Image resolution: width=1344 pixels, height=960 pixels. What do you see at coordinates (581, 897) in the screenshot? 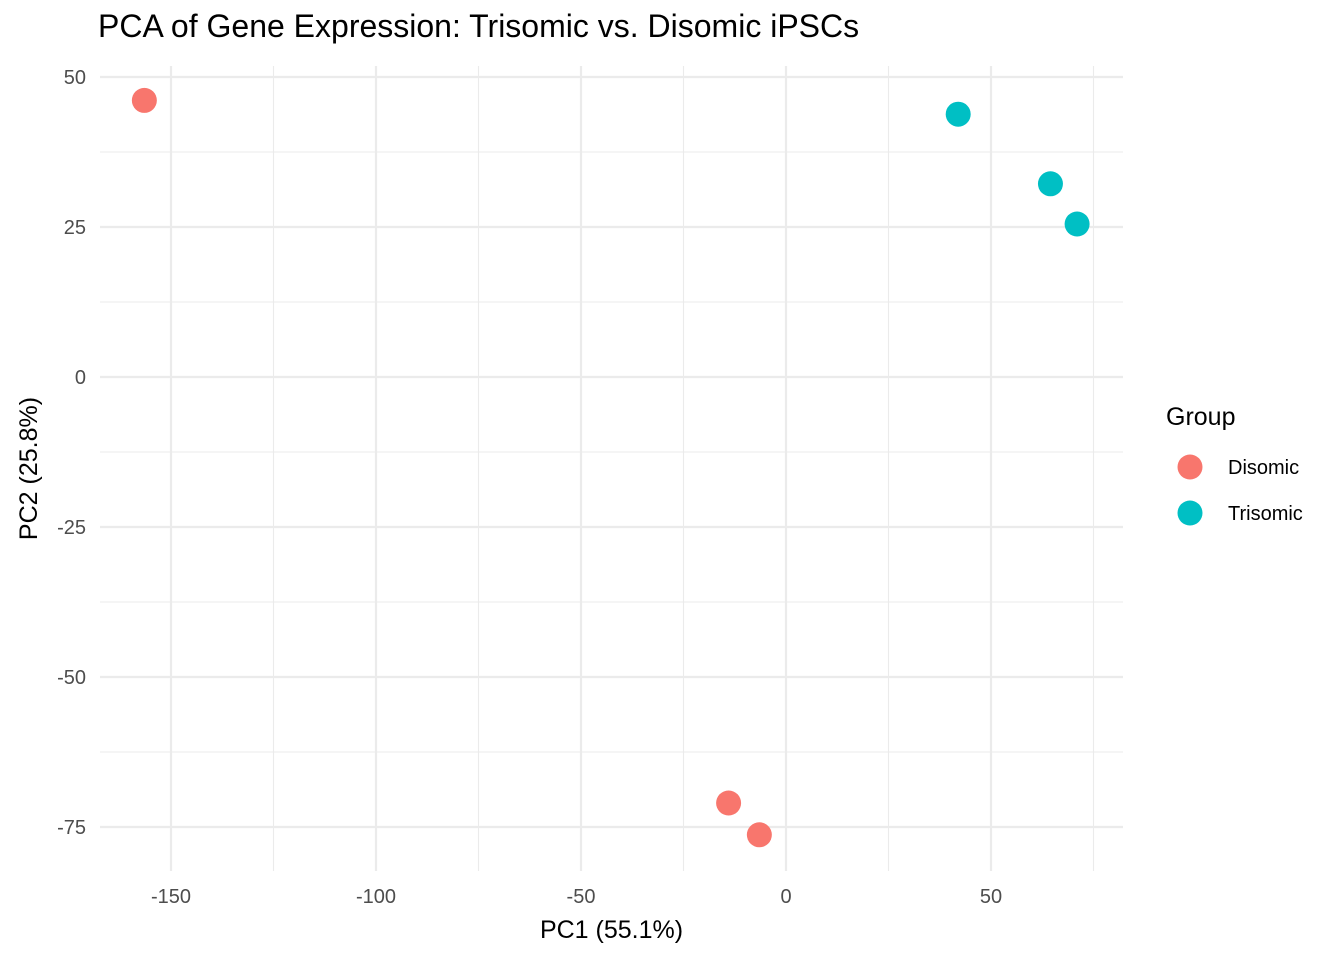
I see `x-tick-label: -50` at bounding box center [581, 897].